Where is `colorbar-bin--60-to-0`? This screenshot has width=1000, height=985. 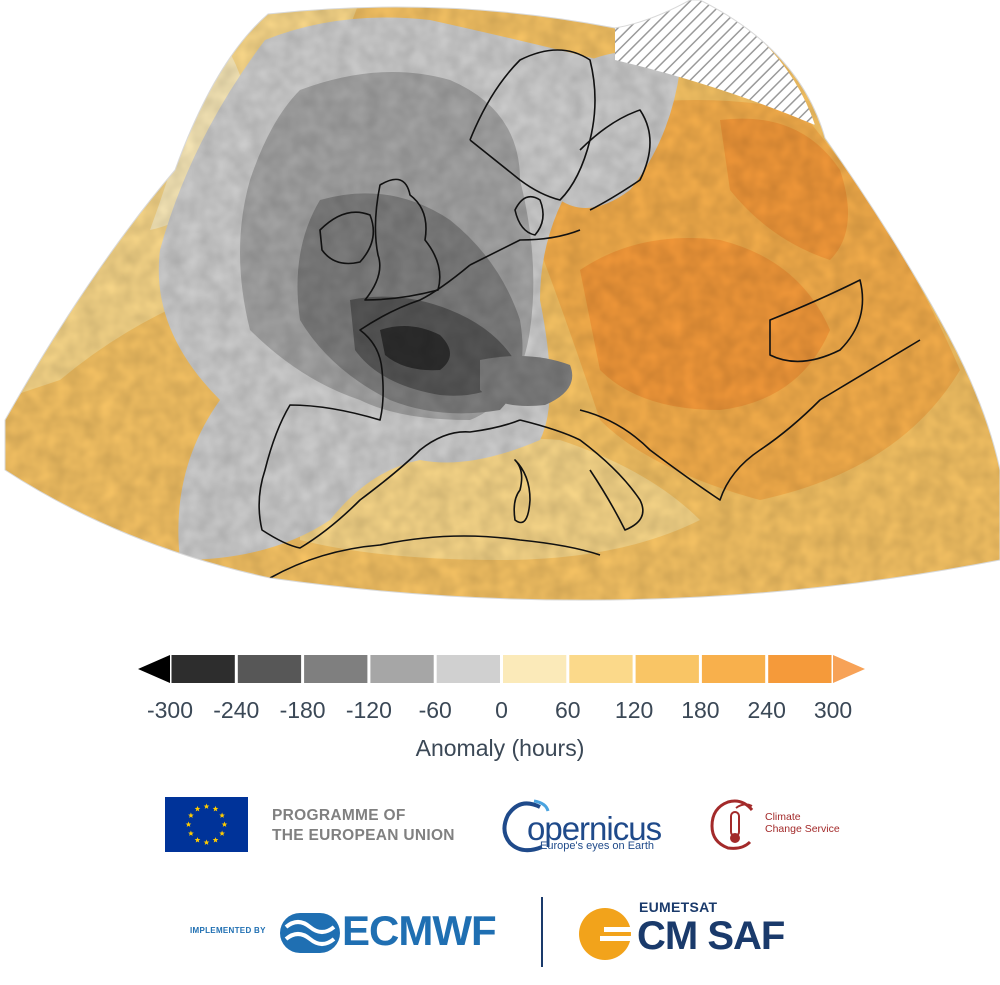
colorbar-bin--60-to-0 is located at coordinates (468, 669).